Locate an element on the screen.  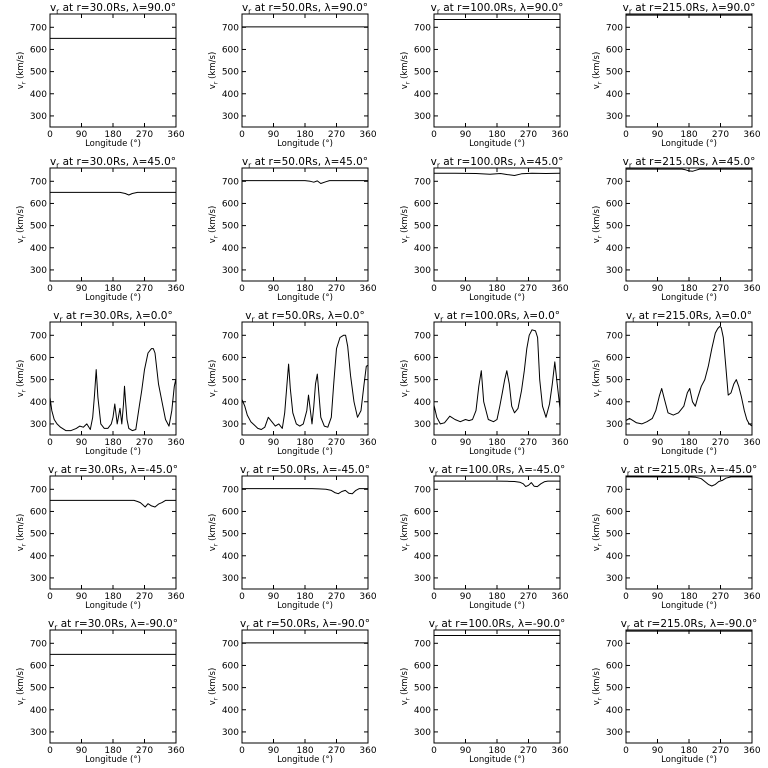
title-rest: at r=50.0Rs, λ=45.0° is located at coordinates (309, 162).